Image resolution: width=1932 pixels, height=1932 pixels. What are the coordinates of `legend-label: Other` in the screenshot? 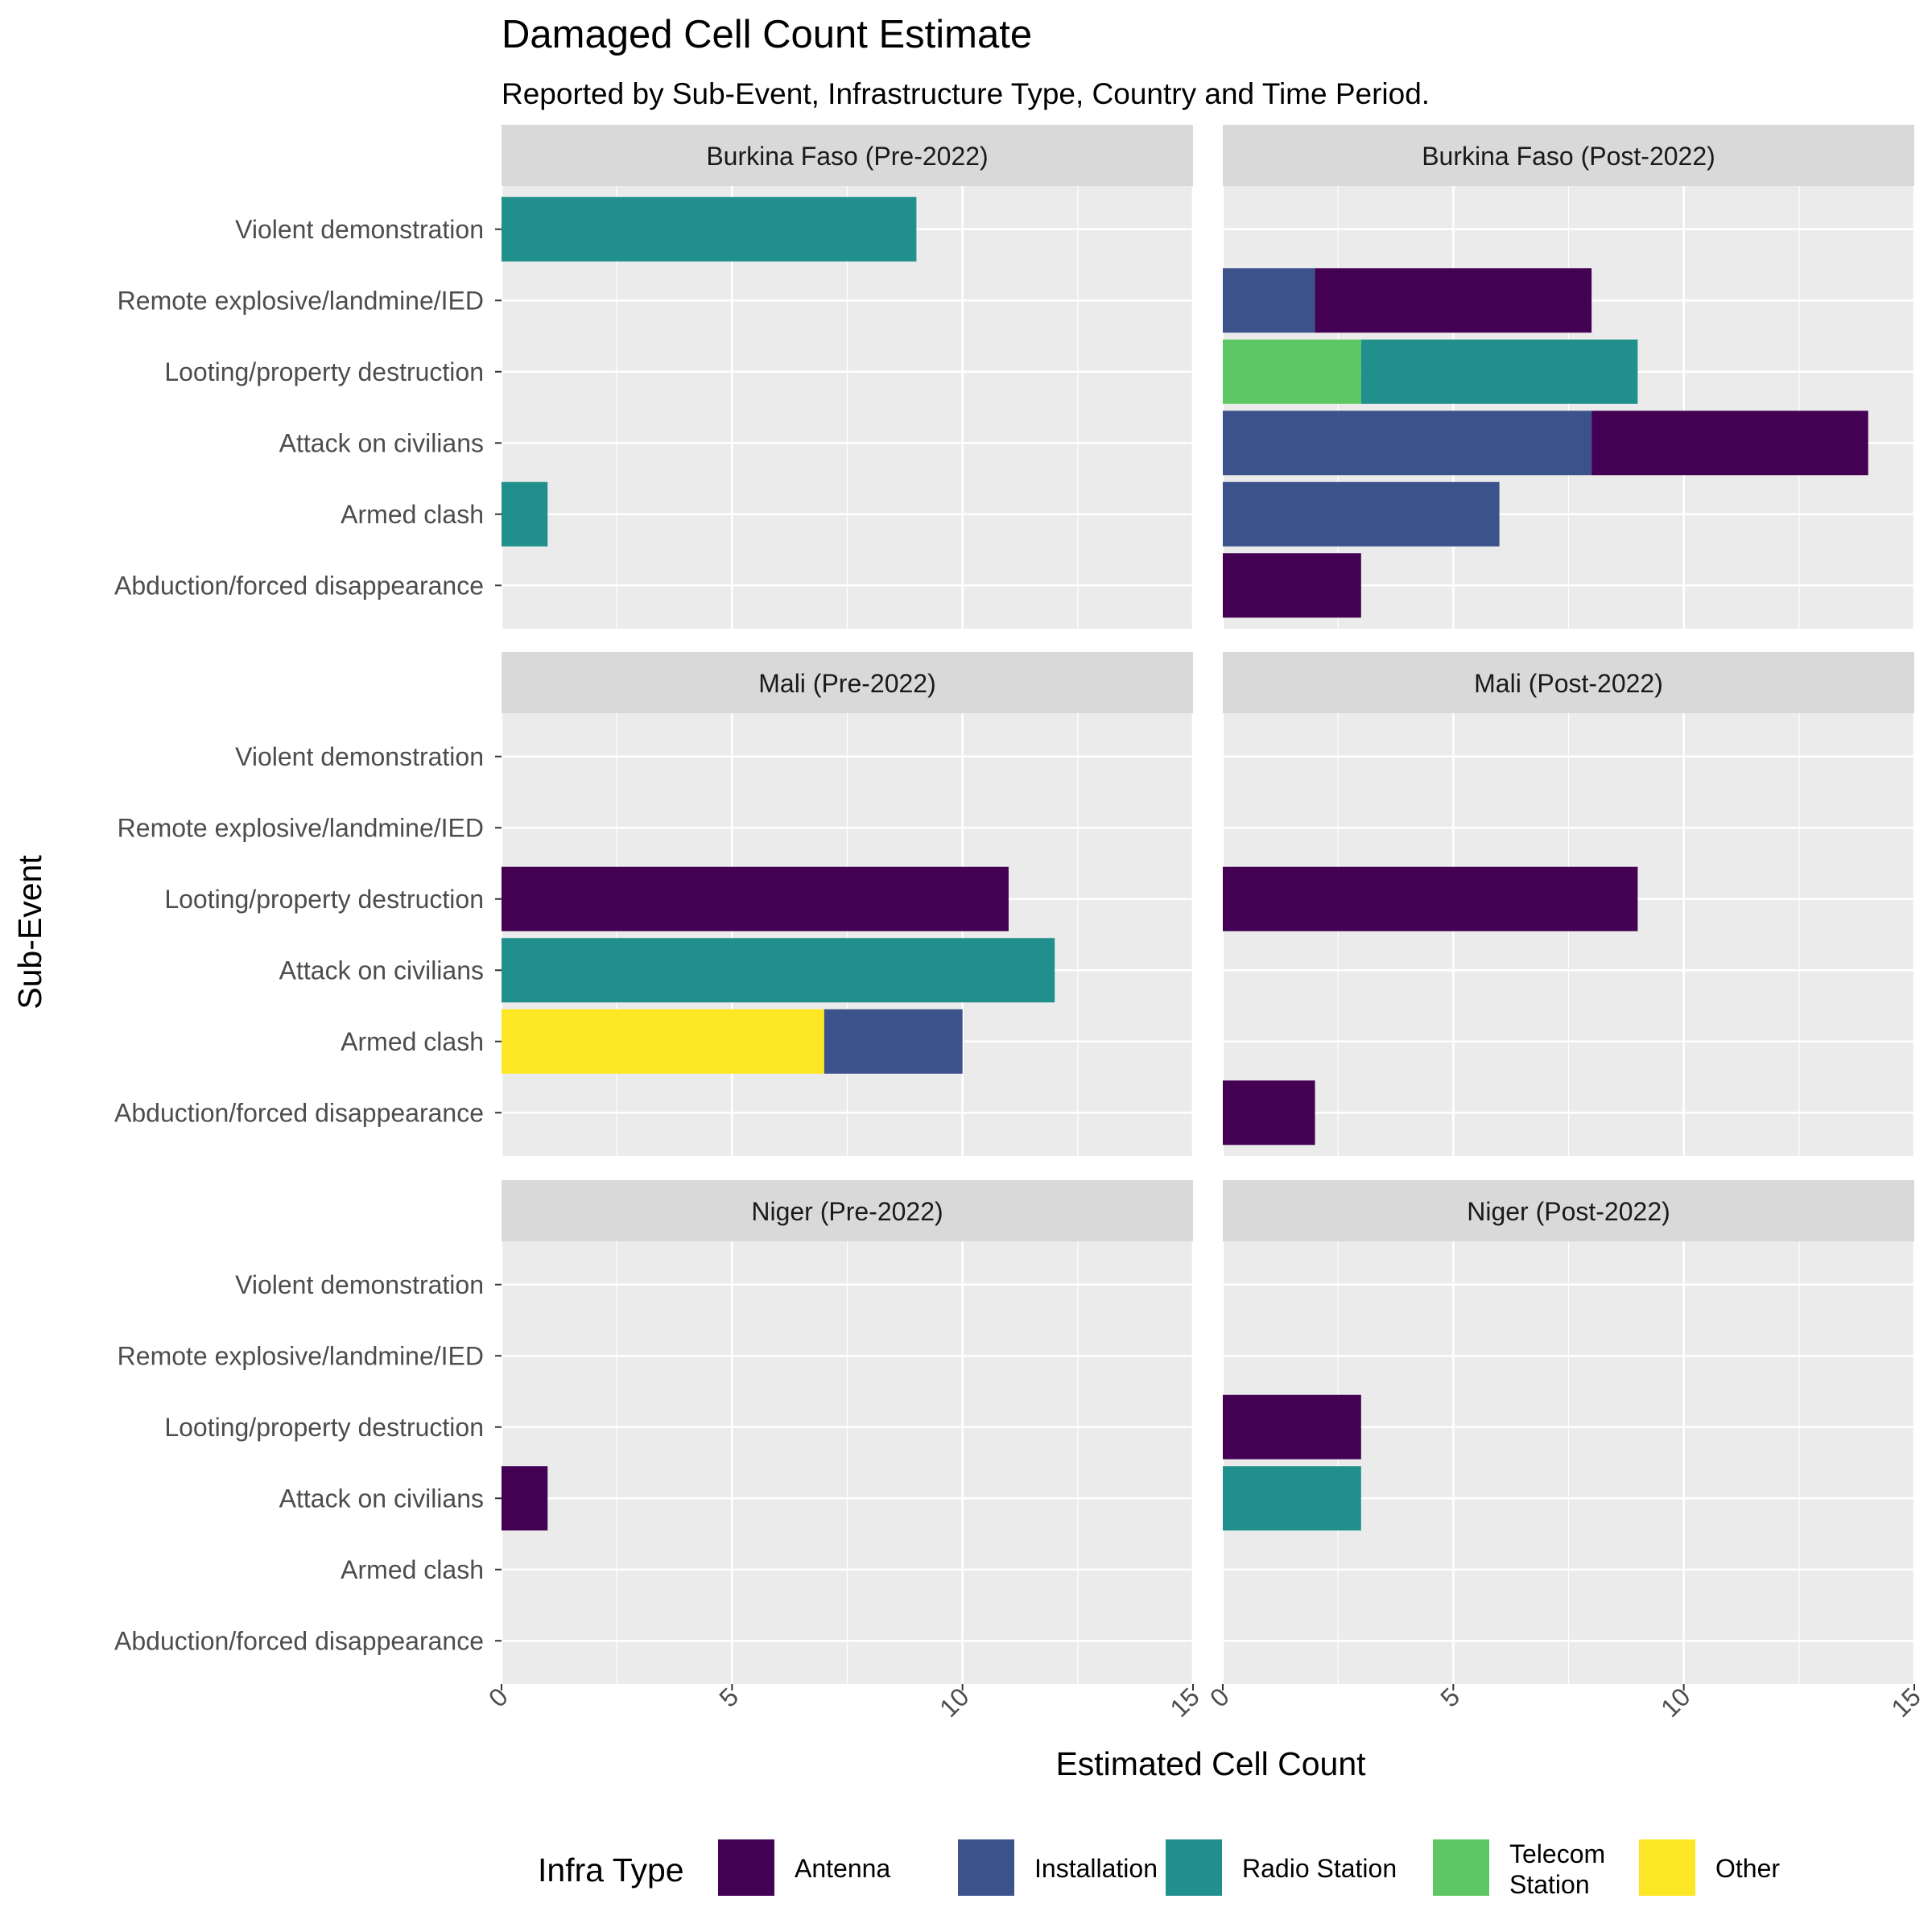 It's located at (1747, 1868).